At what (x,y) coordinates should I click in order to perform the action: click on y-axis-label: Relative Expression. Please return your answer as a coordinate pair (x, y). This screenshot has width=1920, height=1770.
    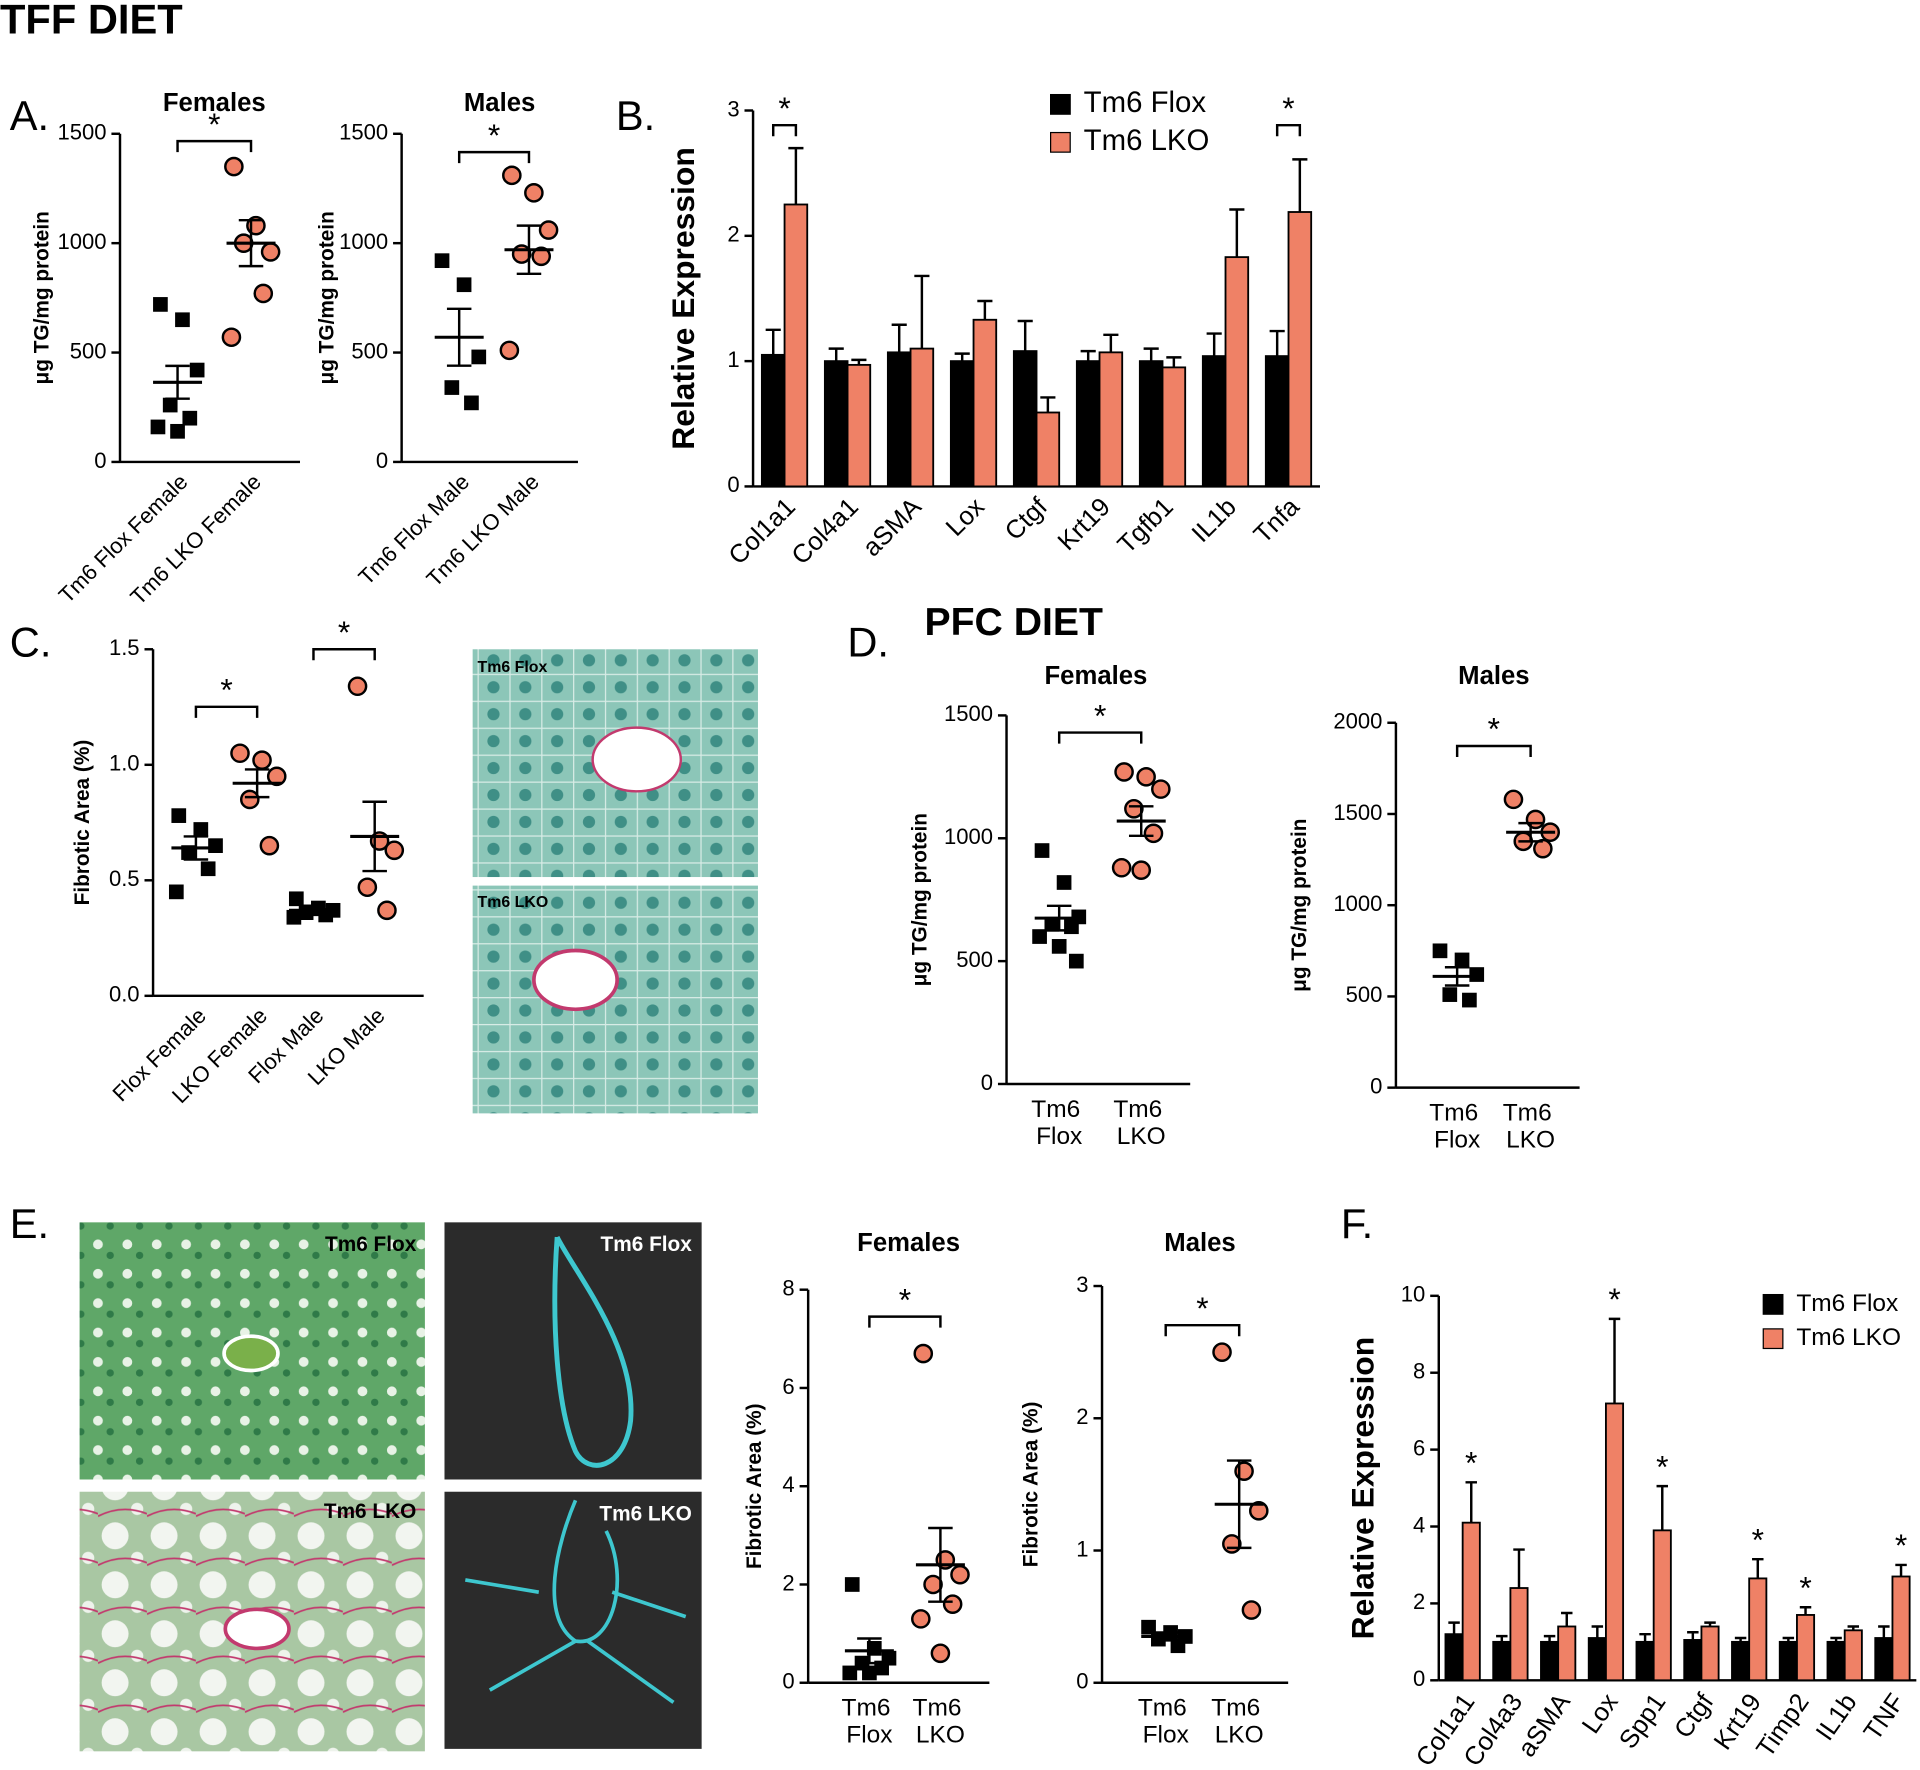
    Looking at the image, I should click on (1363, 1488).